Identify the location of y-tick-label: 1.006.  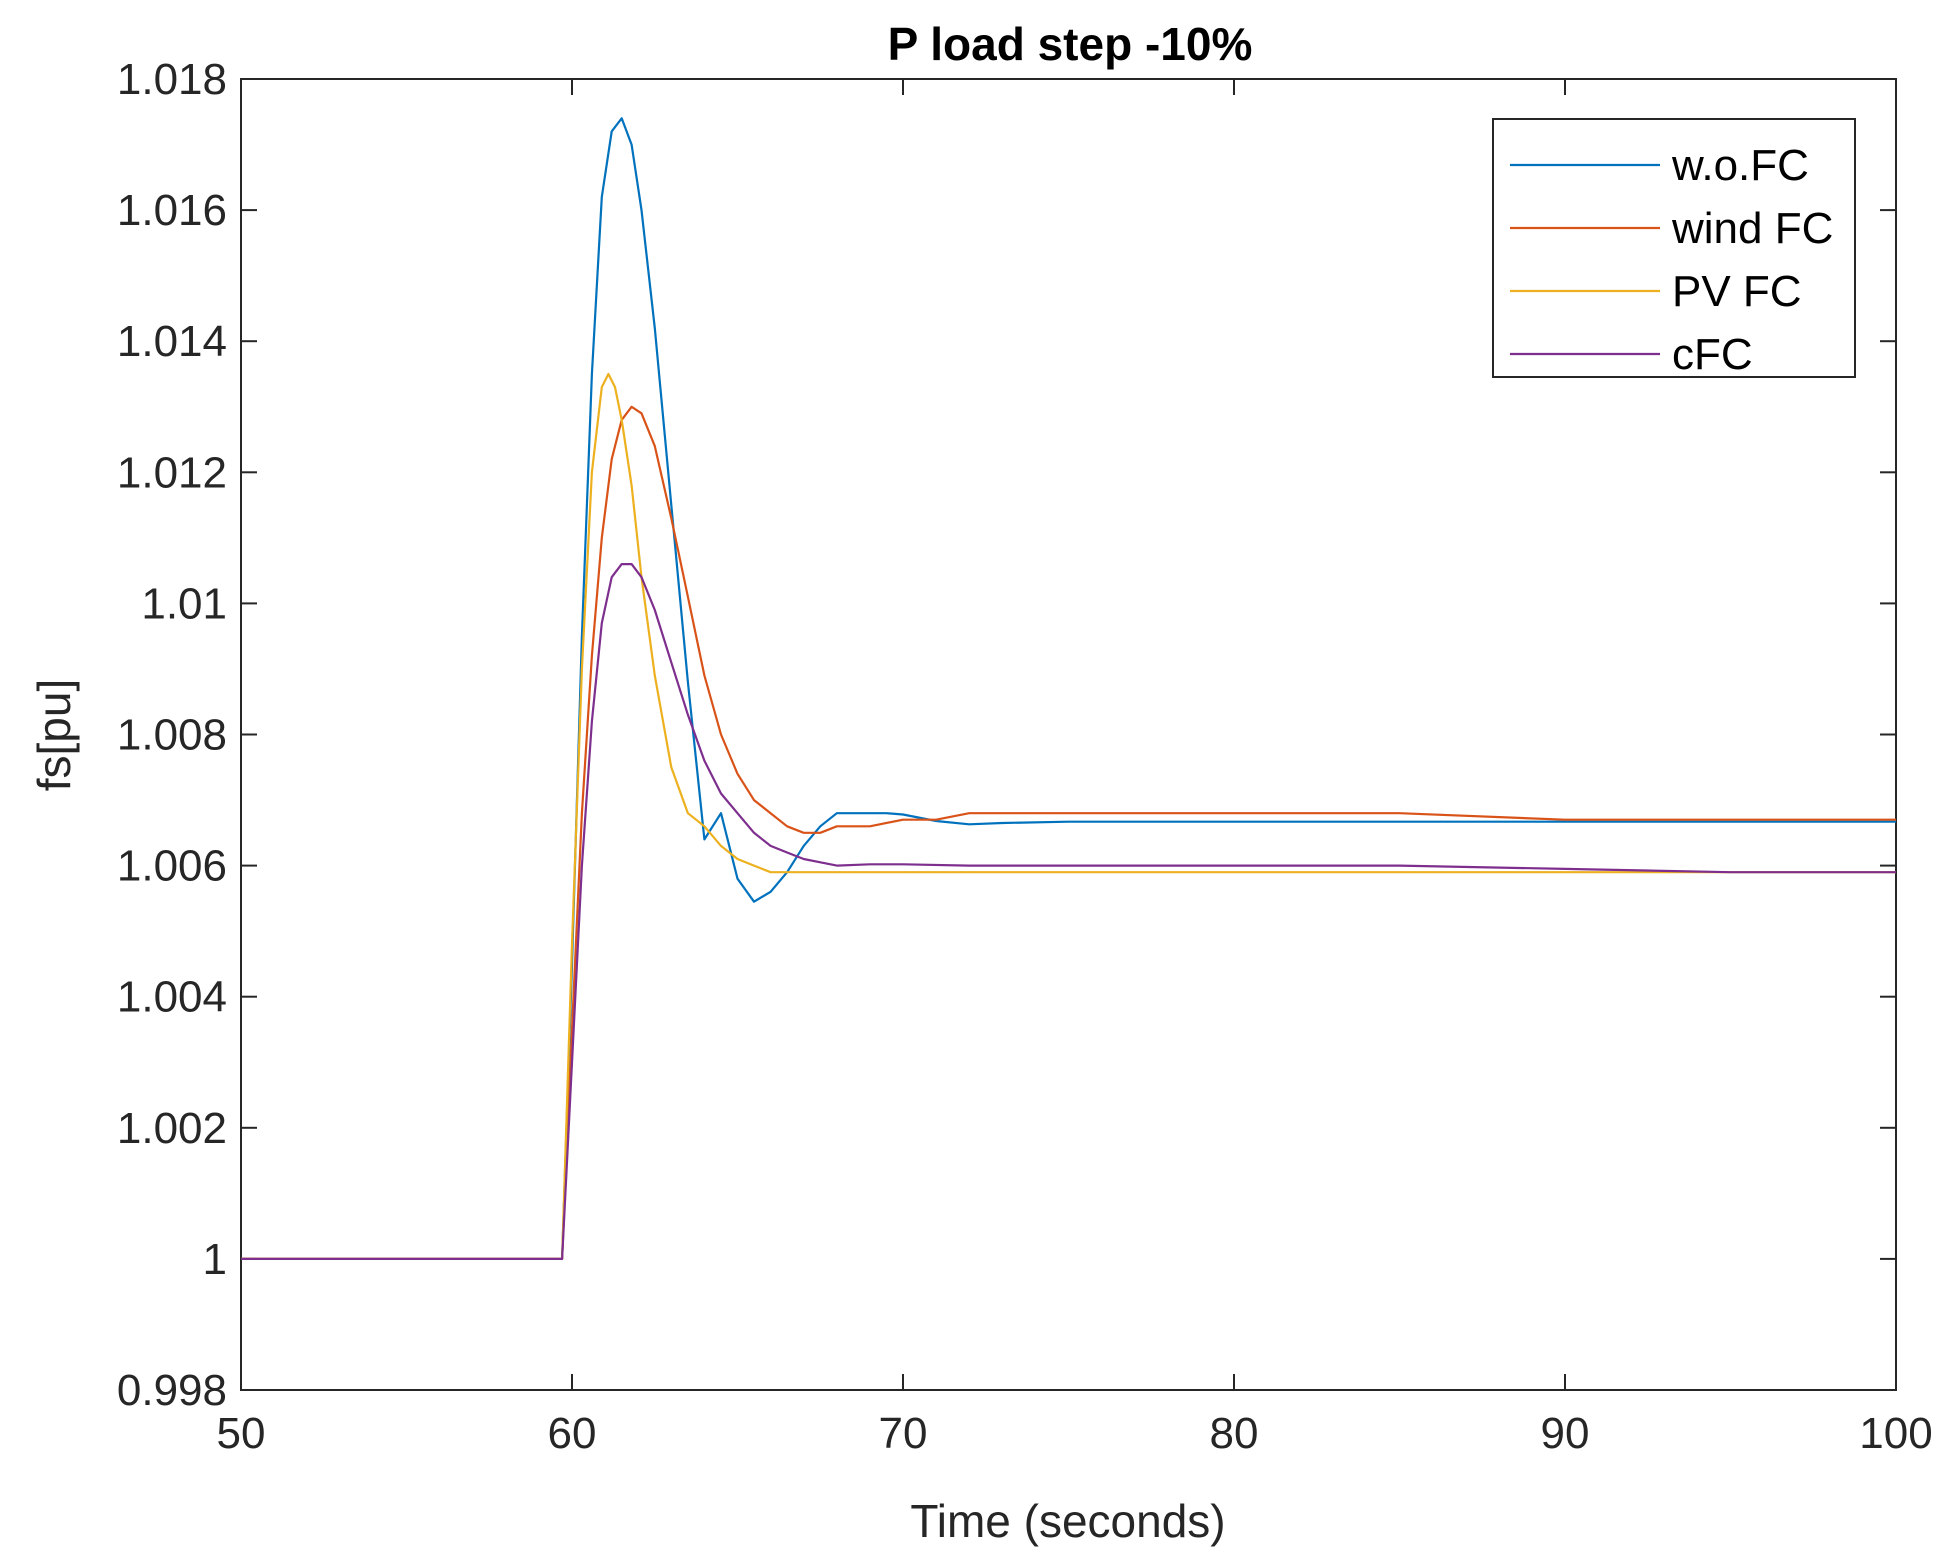
(172, 866).